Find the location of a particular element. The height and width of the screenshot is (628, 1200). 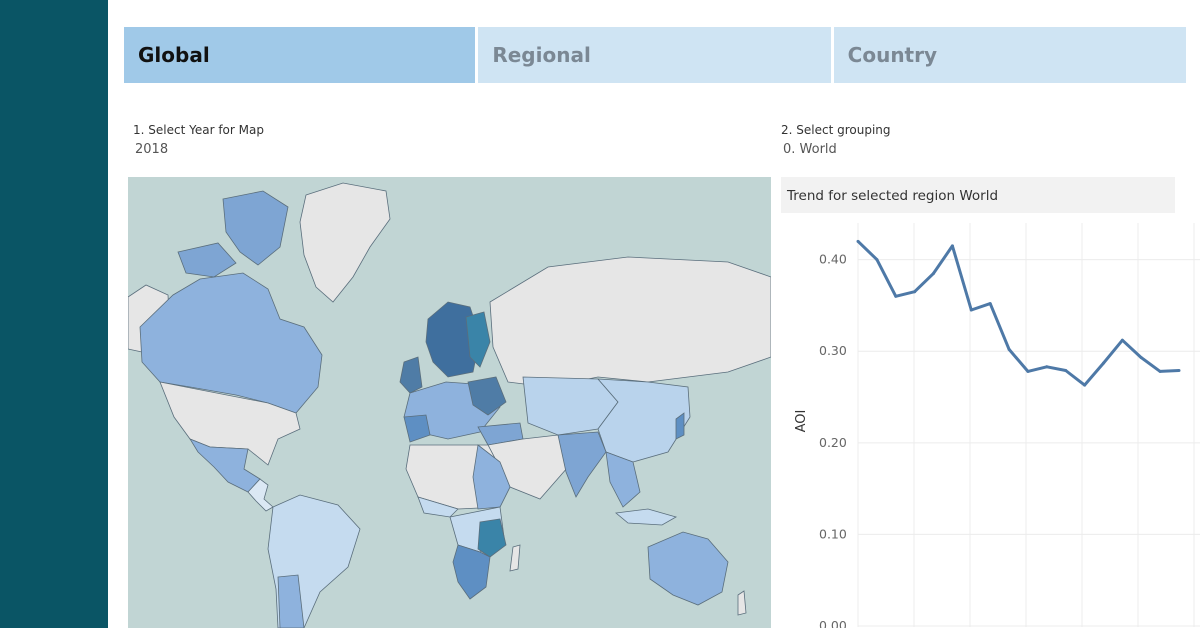

map-russia is located at coordinates (630, 322).